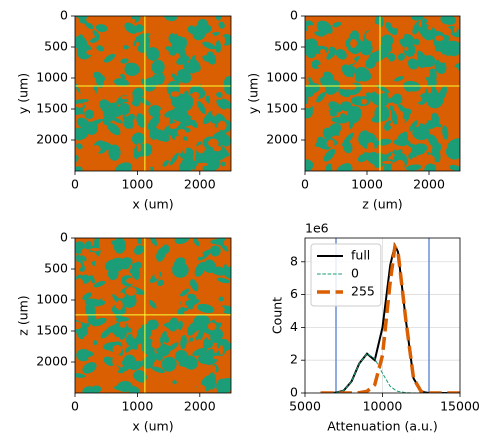 The width and height of the screenshot is (491, 447). What do you see at coordinates (360, 255) in the screenshot?
I see `legend-label: full` at bounding box center [360, 255].